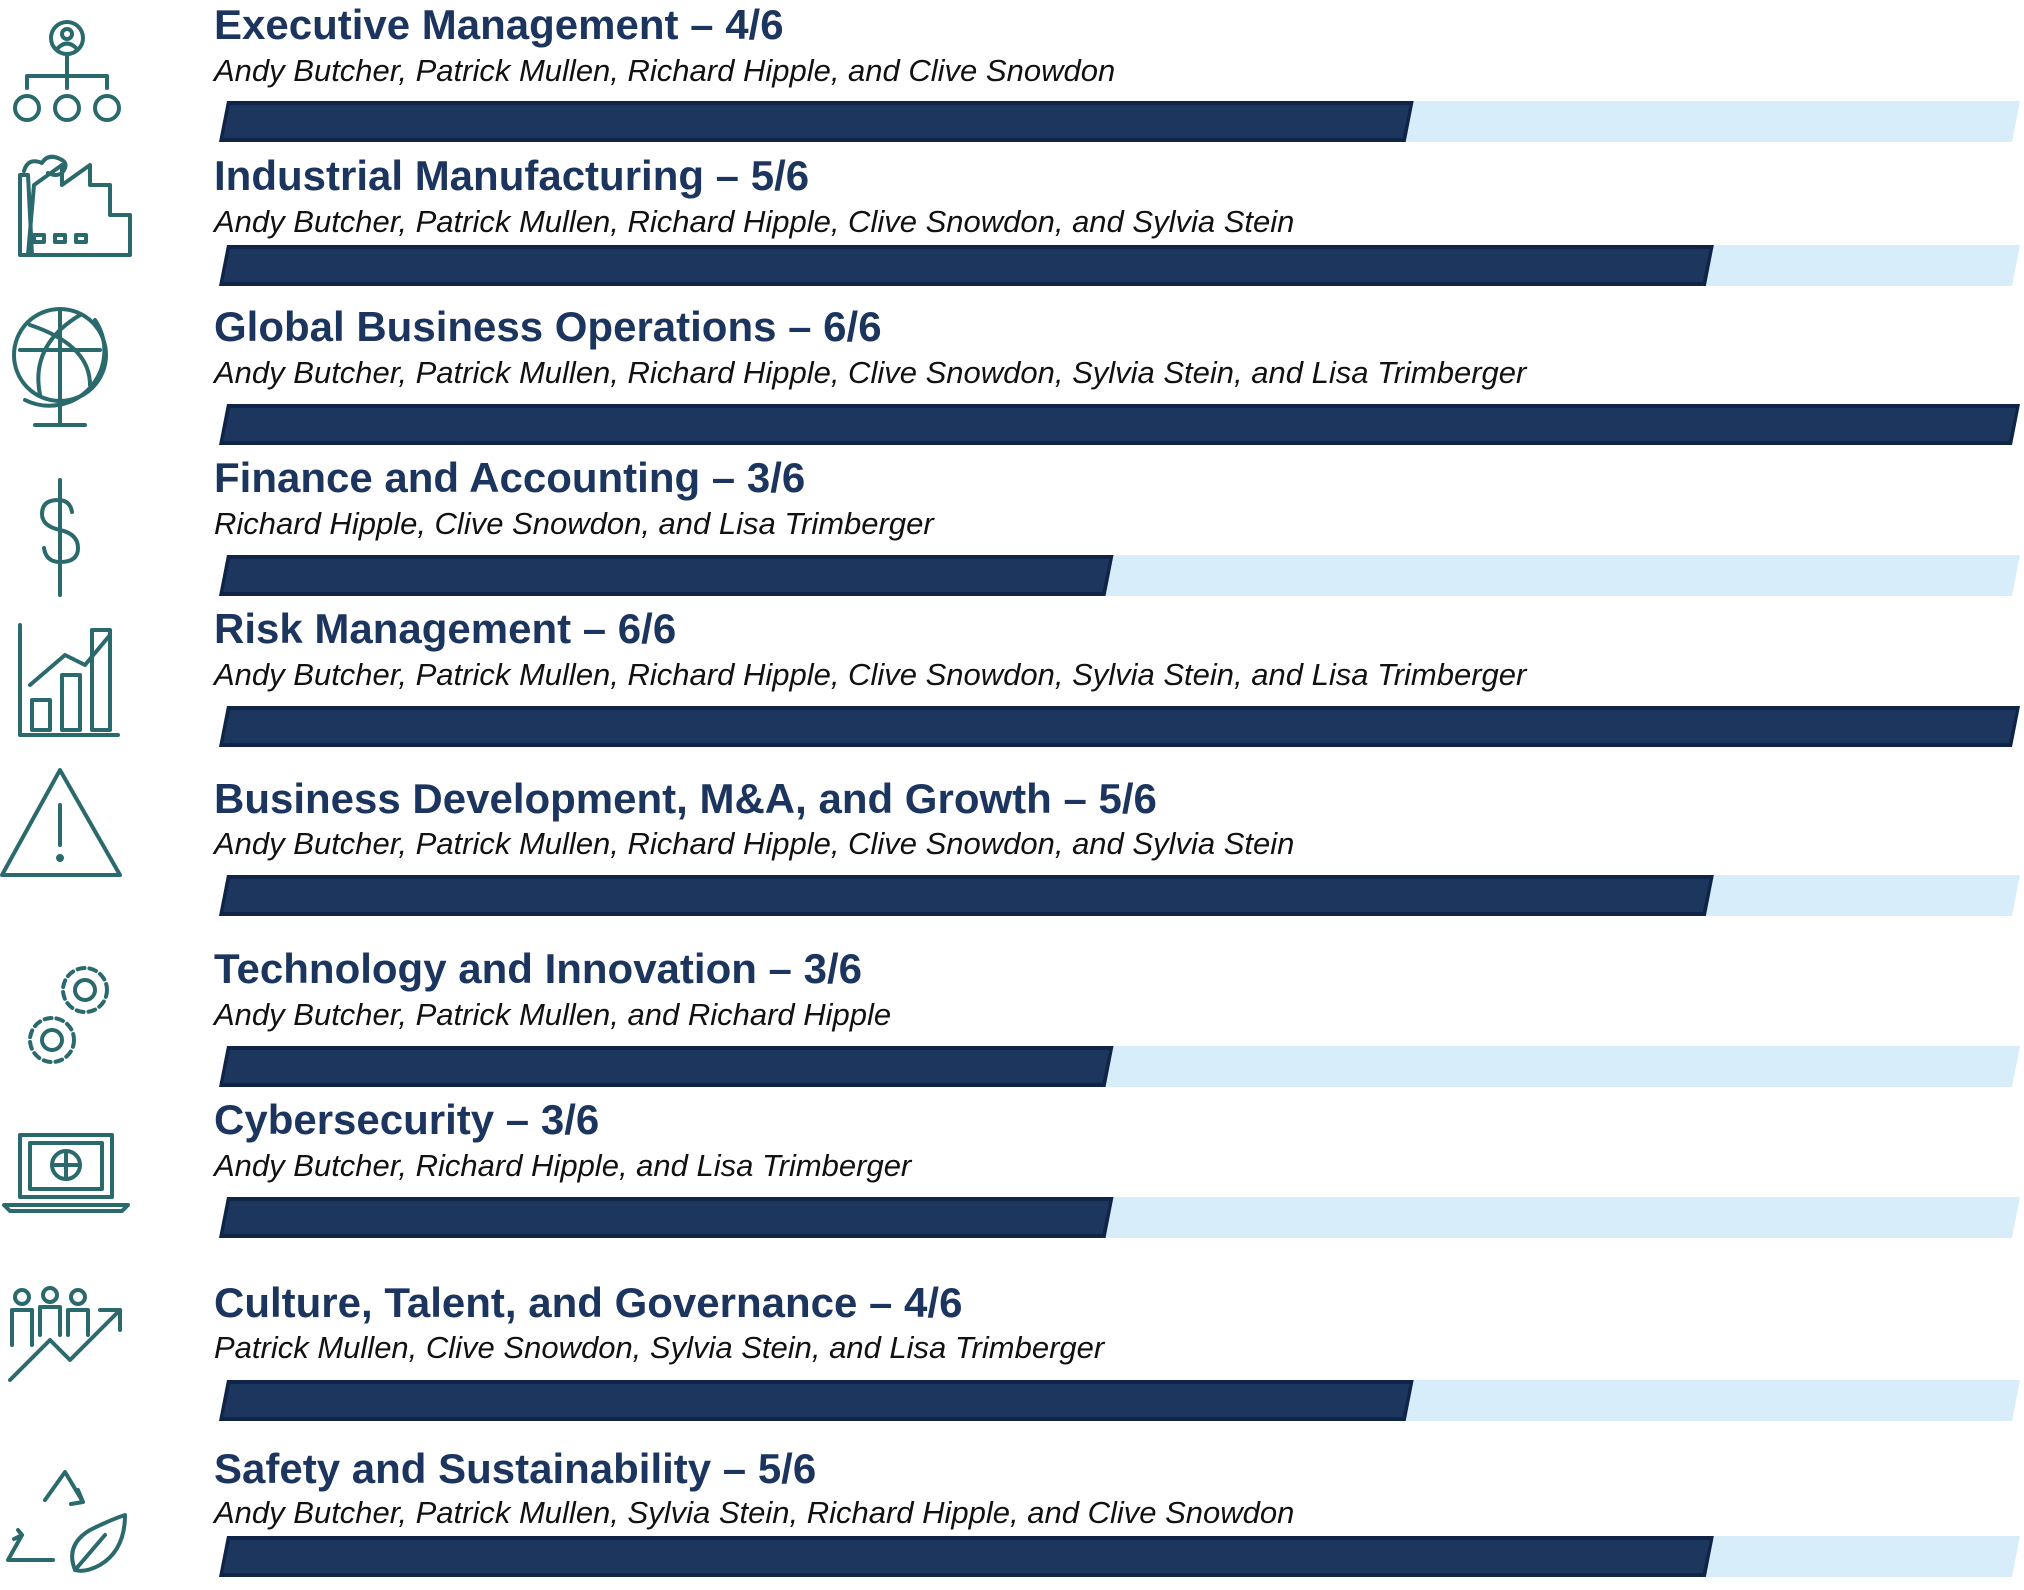 The width and height of the screenshot is (2024, 1590). Describe the element at coordinates (548, 326) in the screenshot. I see `category-title: Global Business Operations – 6/6` at that location.